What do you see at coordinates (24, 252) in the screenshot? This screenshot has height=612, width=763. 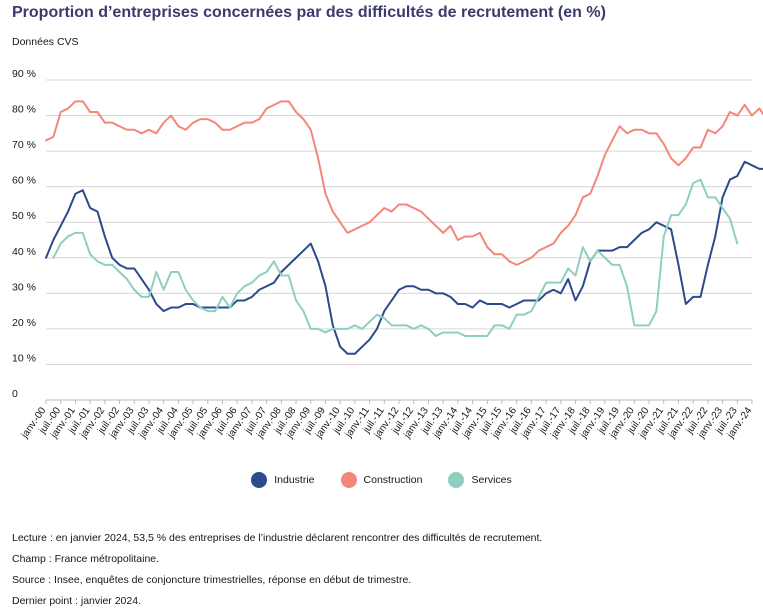 I see `y-tick-label: 40 %` at bounding box center [24, 252].